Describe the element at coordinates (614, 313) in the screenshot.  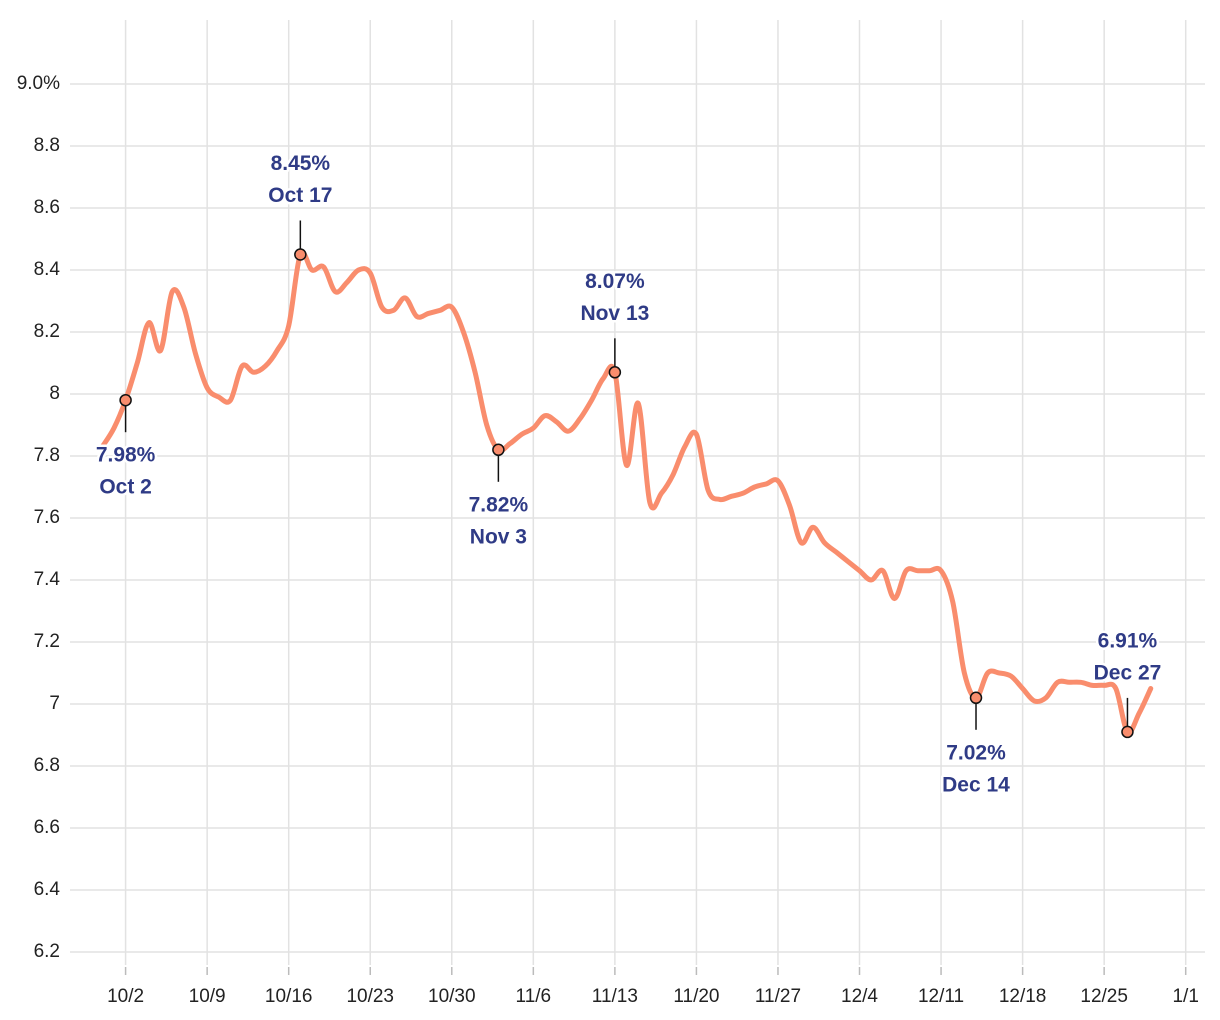
I see `annotation-date: Nov 13` at that location.